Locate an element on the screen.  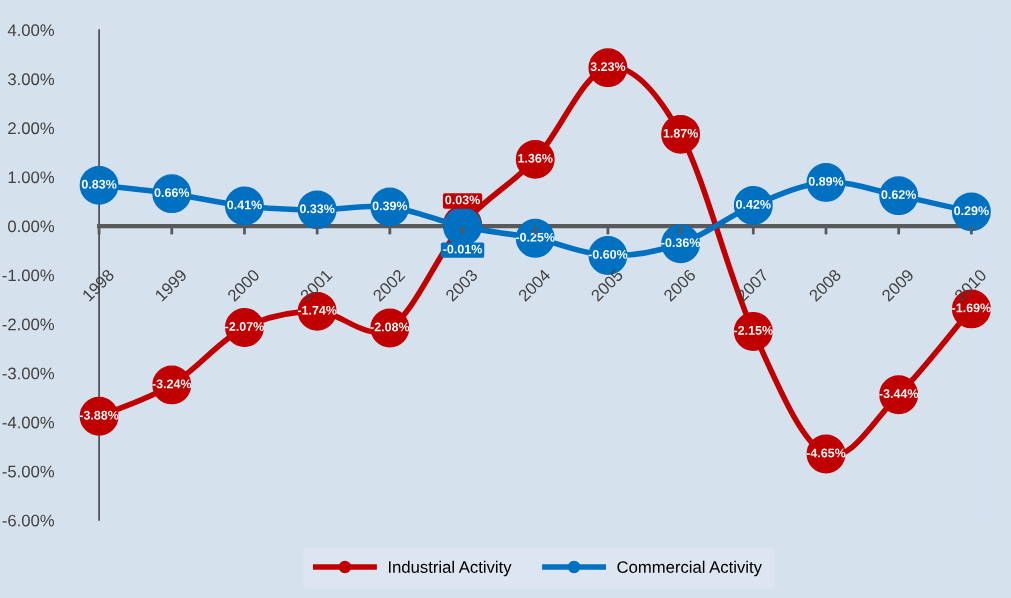
data-label: 0.62% is located at coordinates (899, 194).